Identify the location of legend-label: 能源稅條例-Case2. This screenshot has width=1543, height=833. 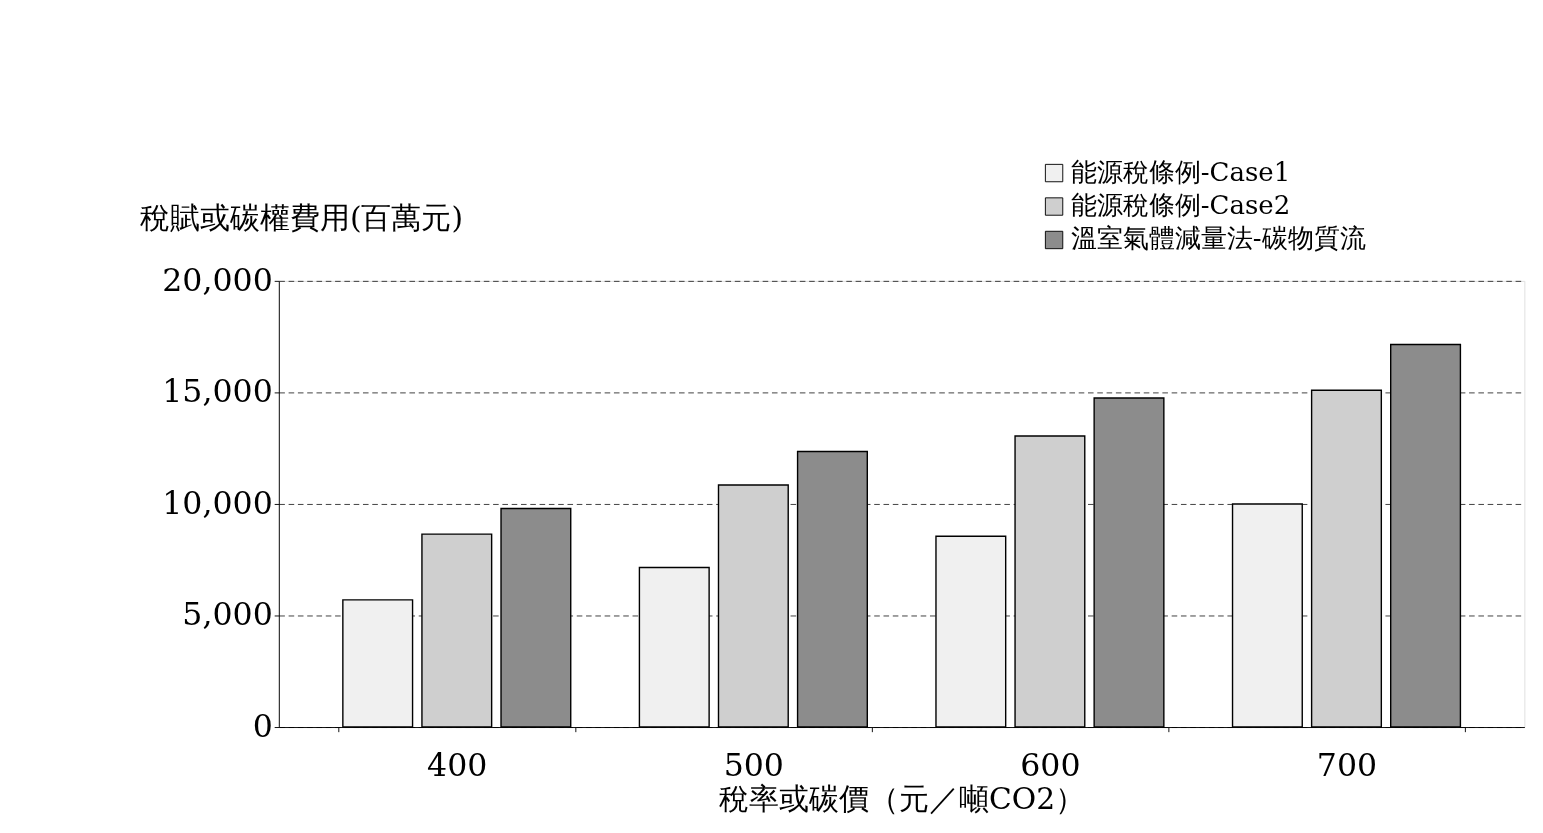
(1180, 204).